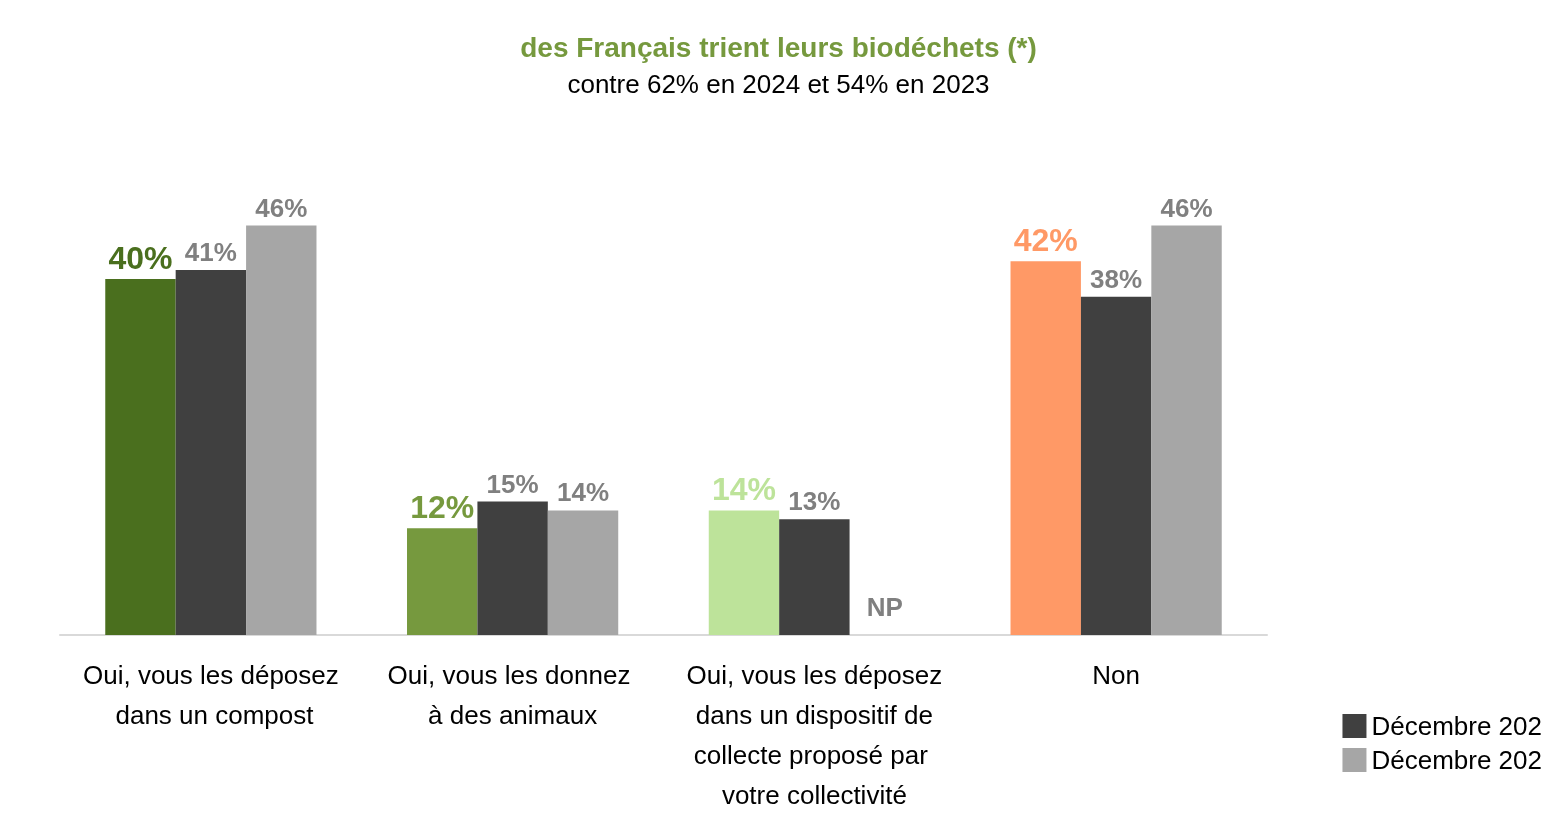  What do you see at coordinates (1116, 278) in the screenshot?
I see `data-label: 38%` at bounding box center [1116, 278].